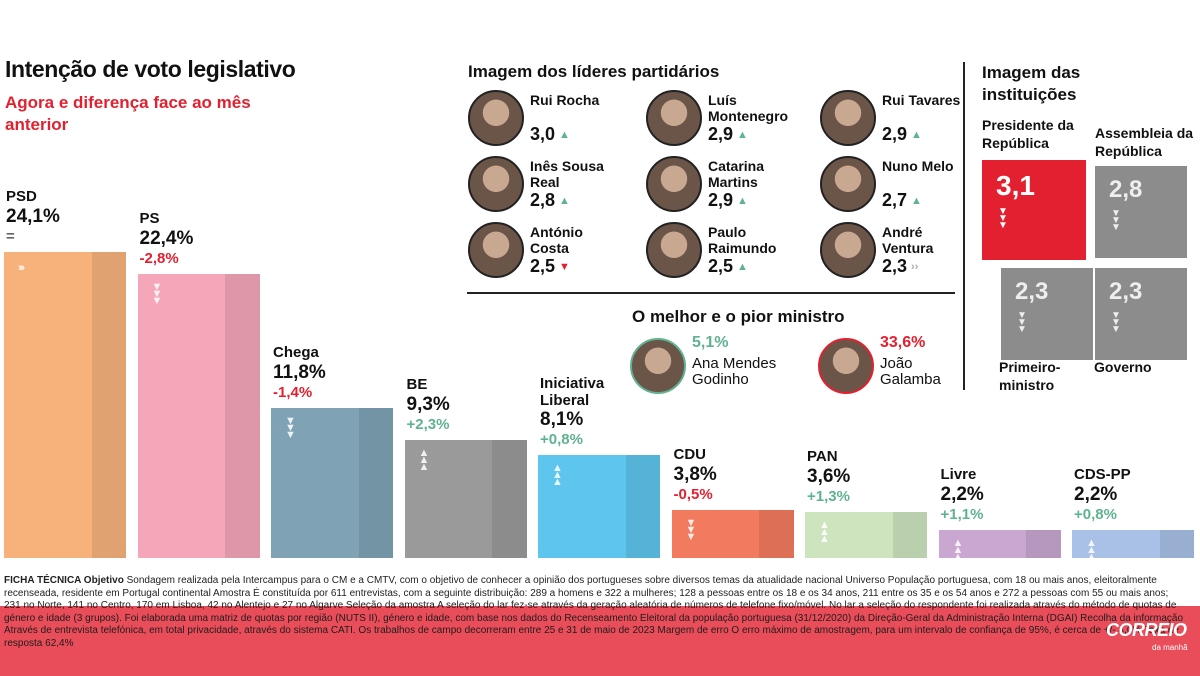 This screenshot has width=1200, height=676. Describe the element at coordinates (921, 100) in the screenshot. I see `leader-name: Rui Tavares` at that location.